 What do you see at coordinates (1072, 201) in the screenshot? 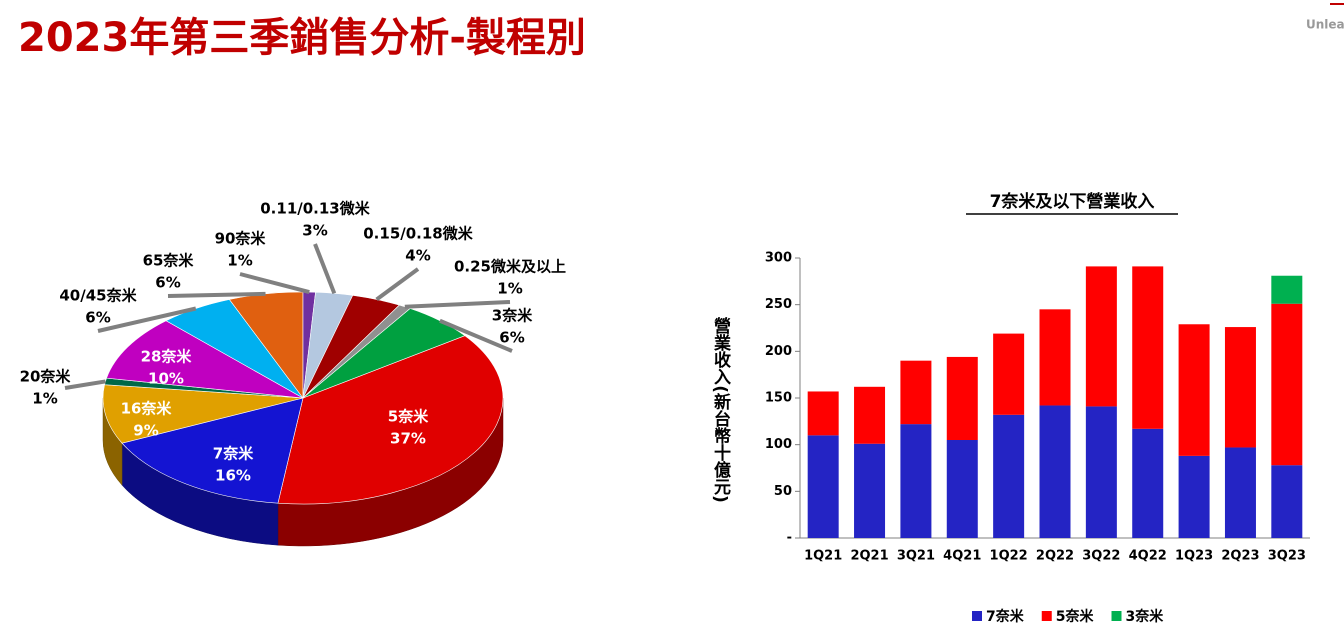
I see `bar-chart-title: 7奈米及以下營業收入` at bounding box center [1072, 201].